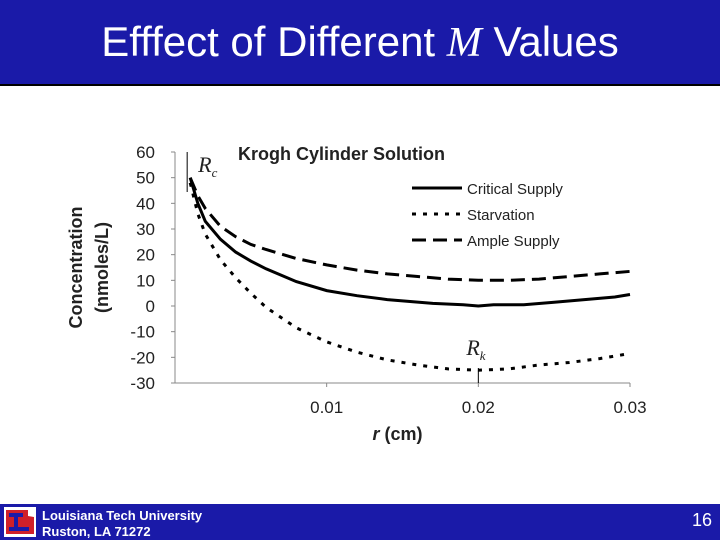  Describe the element at coordinates (102, 267) in the screenshot. I see `y-axis-label-line2: (nmoles/L)` at that location.